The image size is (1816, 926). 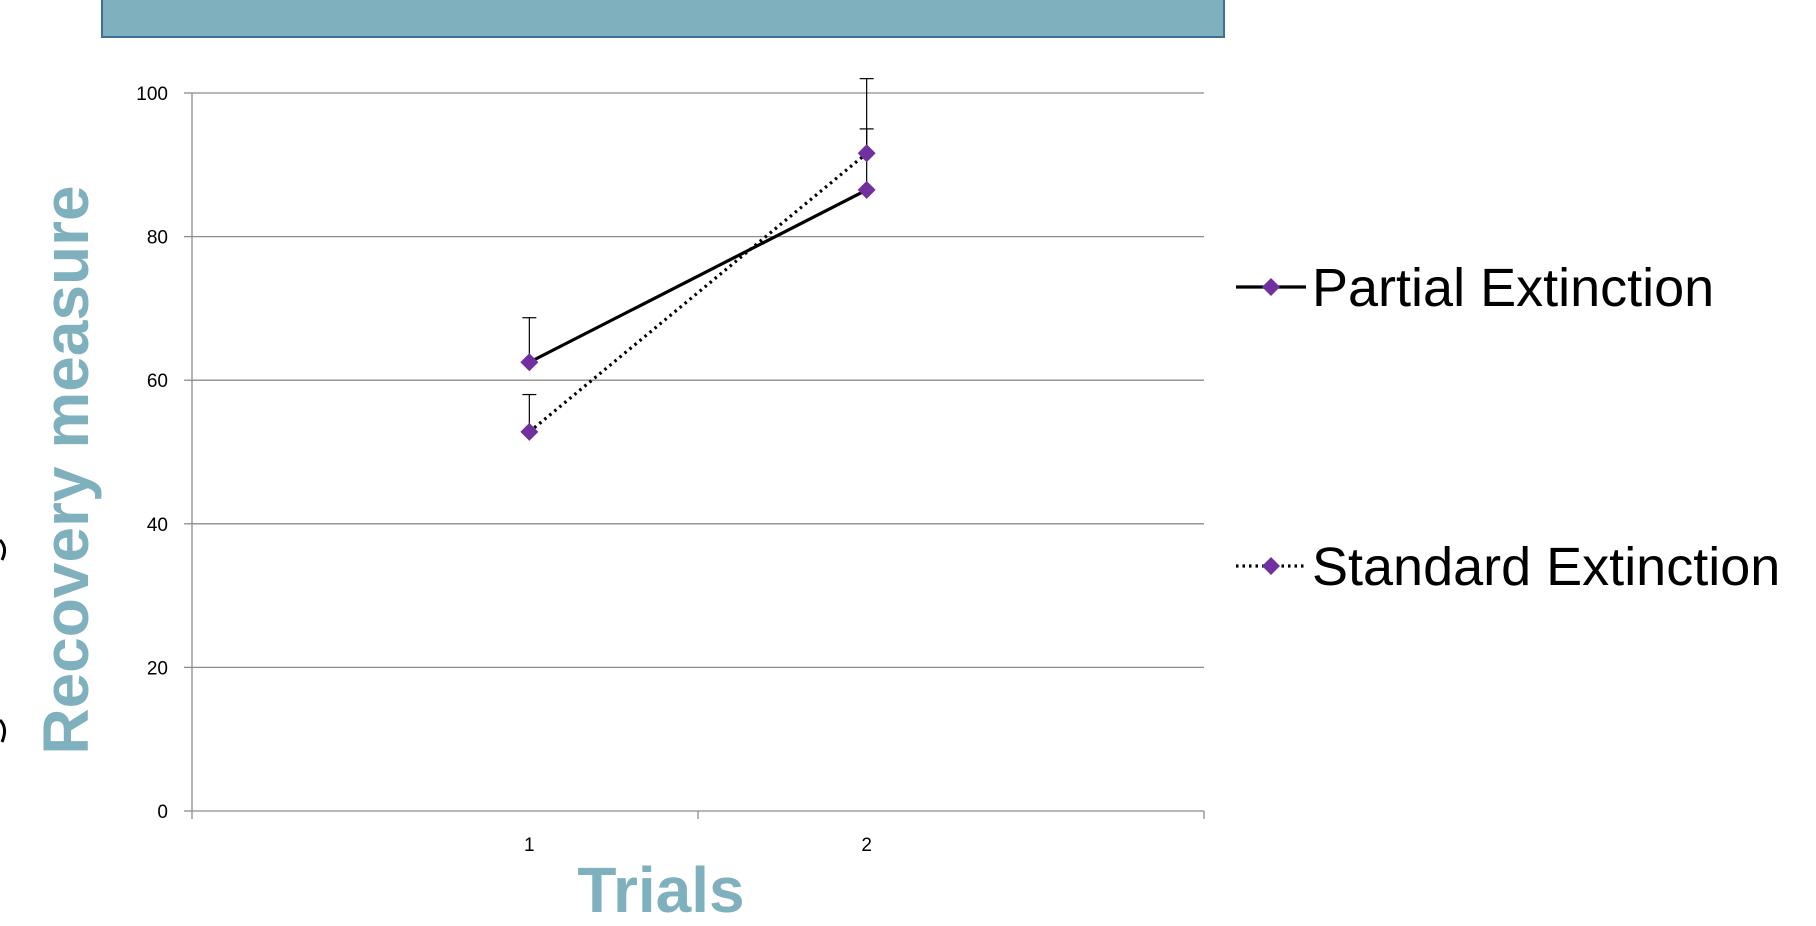 What do you see at coordinates (162, 812) in the screenshot?
I see `y-tick-label: 0` at bounding box center [162, 812].